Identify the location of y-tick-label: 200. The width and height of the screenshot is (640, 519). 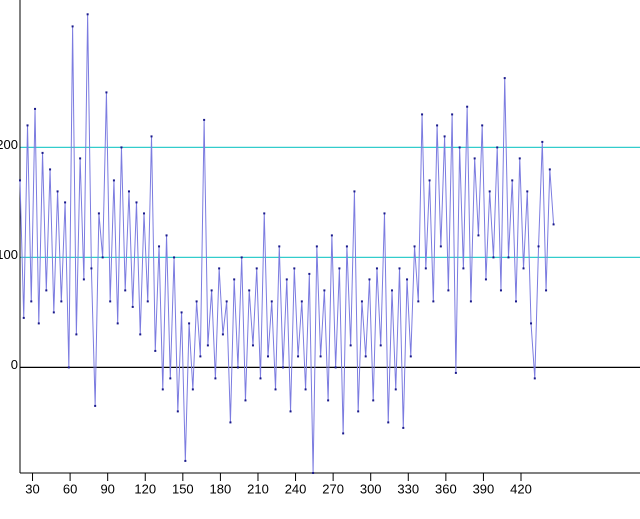
(9, 144).